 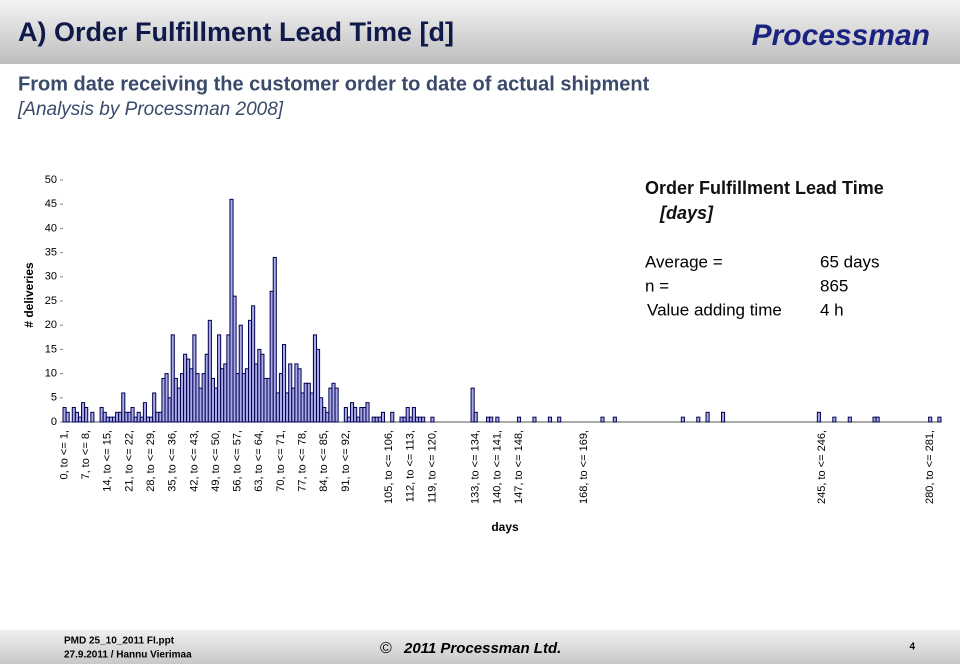 I want to click on y-tick-label: 25, so click(x=51, y=301).